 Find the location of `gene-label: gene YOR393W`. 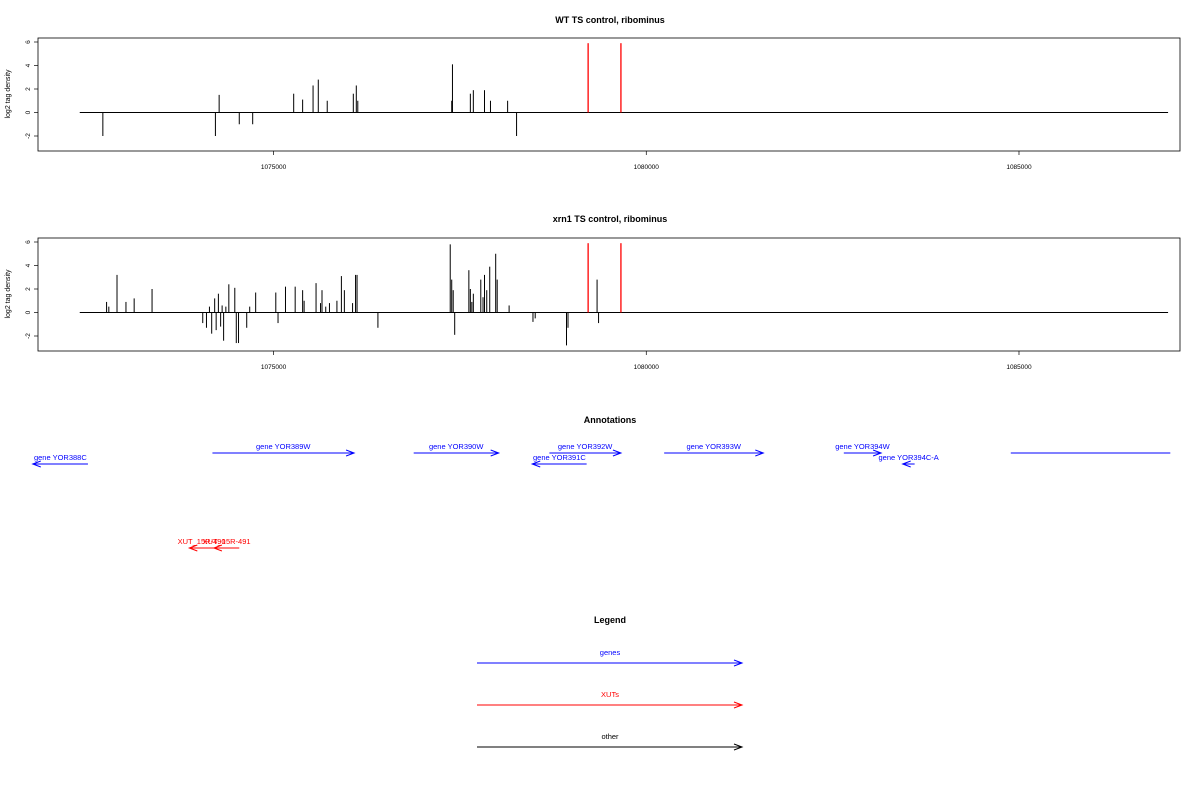

gene-label: gene YOR393W is located at coordinates (713, 446).